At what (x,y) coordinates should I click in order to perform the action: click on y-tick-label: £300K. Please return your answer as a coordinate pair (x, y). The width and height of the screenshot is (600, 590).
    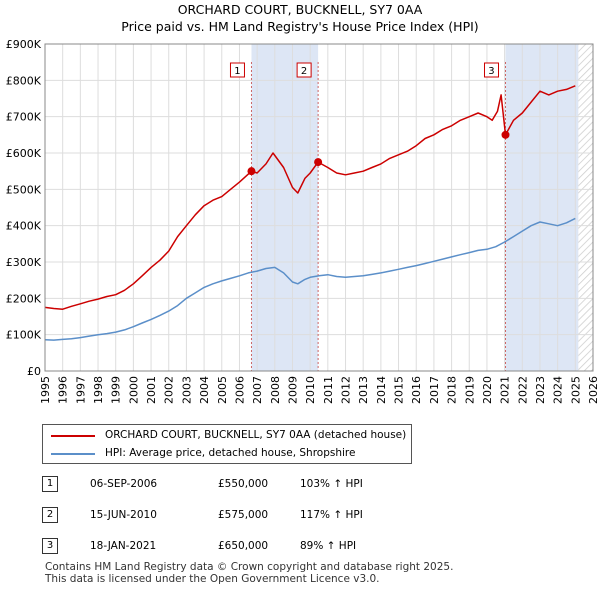
    Looking at the image, I should click on (24, 262).